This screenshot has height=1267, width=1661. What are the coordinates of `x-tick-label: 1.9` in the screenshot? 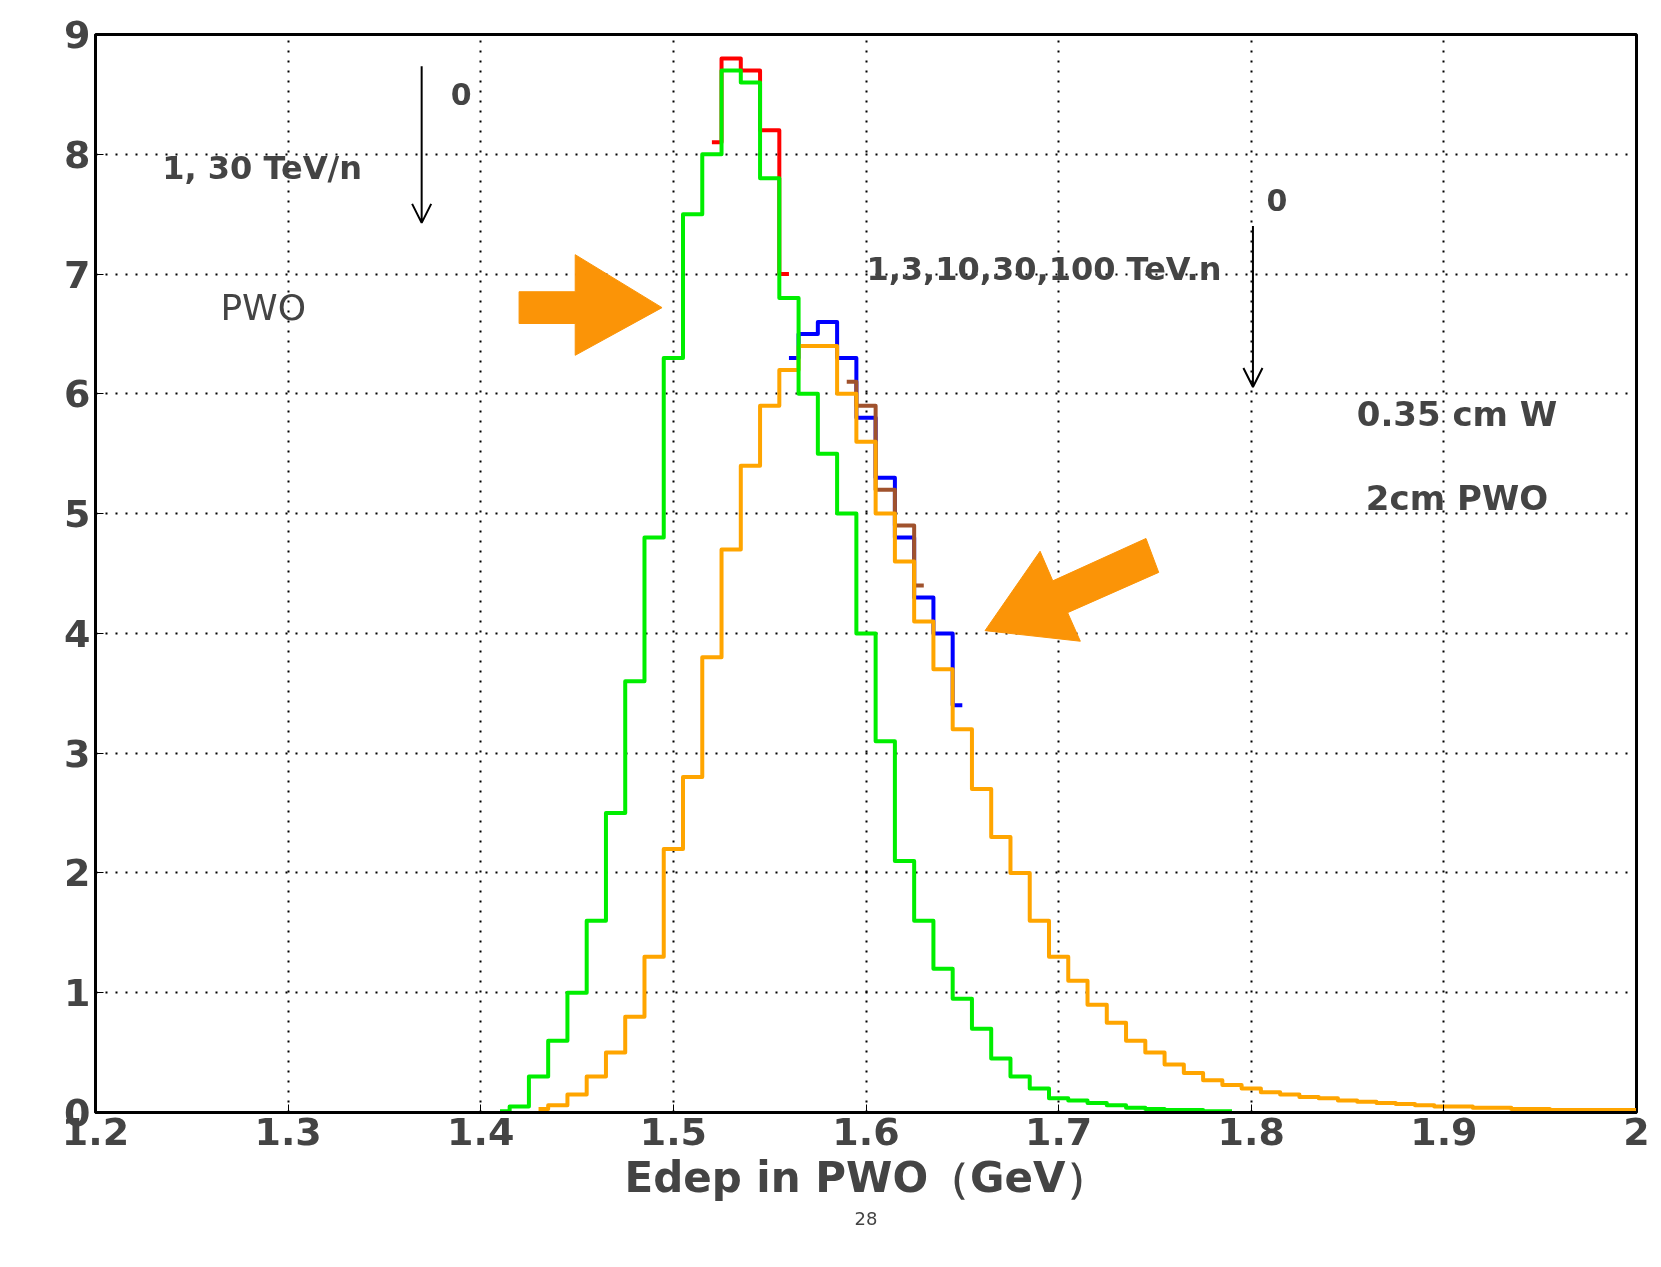 It's located at (1444, 1131).